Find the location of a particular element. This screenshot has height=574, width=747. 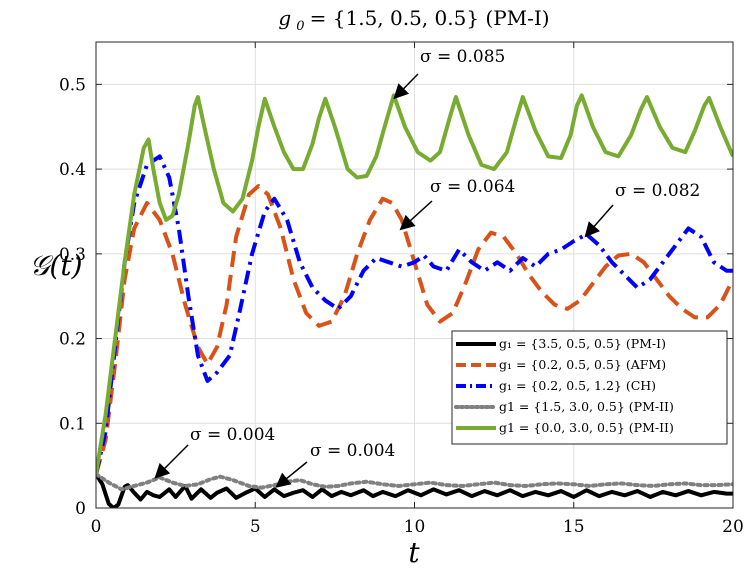

y-tick-label-2: 0.2 is located at coordinates (72, 340).